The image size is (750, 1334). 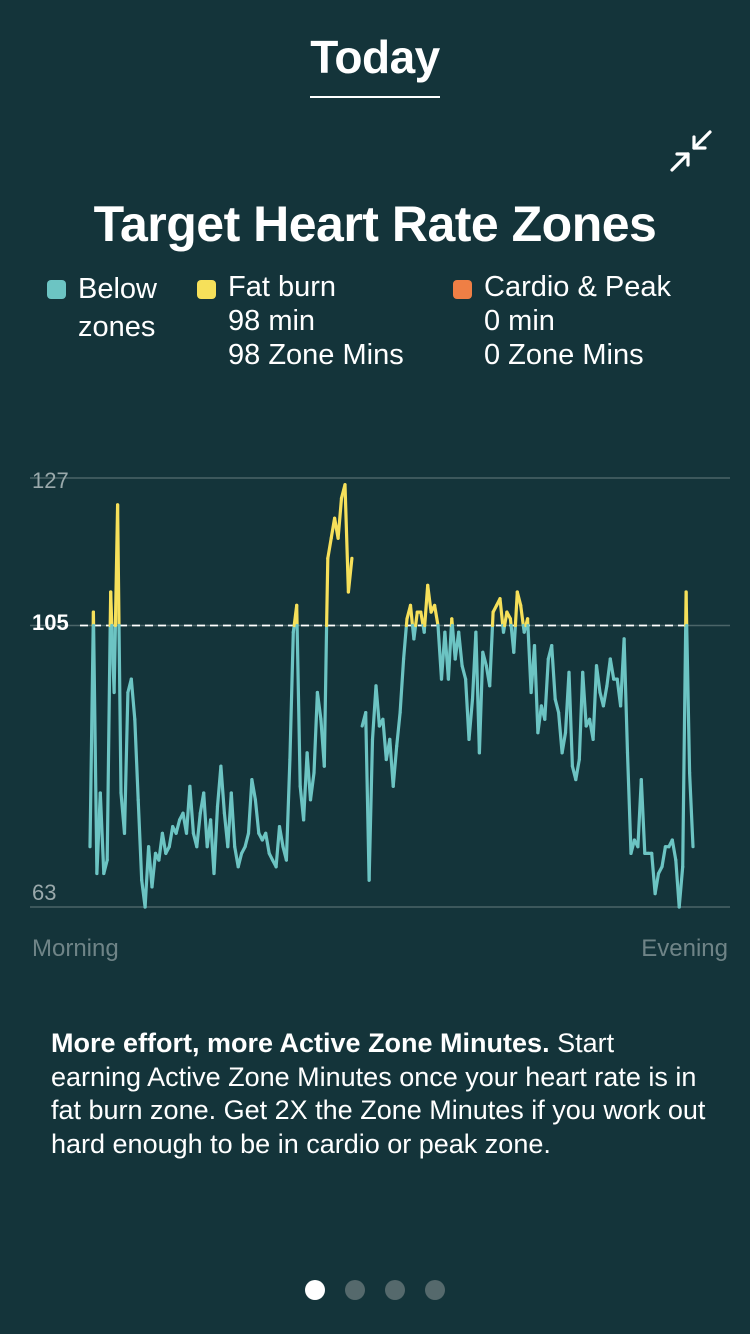 What do you see at coordinates (50, 622) in the screenshot?
I see `y-tick-105: 105` at bounding box center [50, 622].